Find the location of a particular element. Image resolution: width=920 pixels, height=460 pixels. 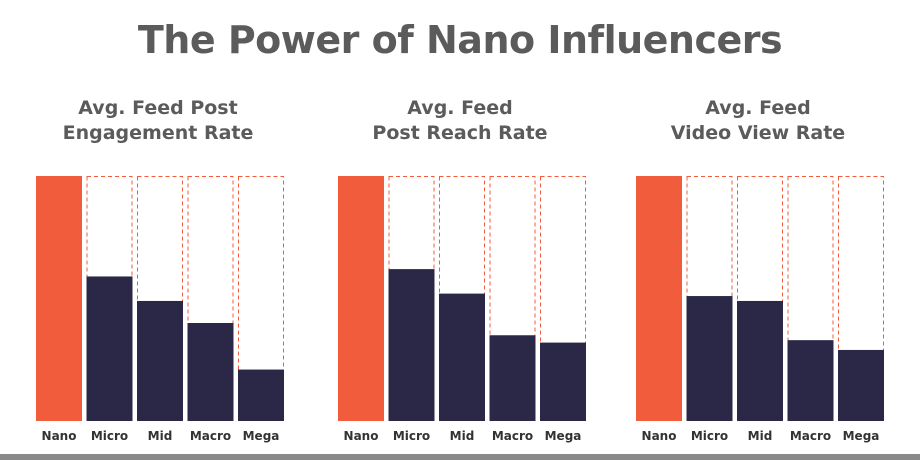

chart-title-line-1: Avg. Feed Post is located at coordinates (158, 108).